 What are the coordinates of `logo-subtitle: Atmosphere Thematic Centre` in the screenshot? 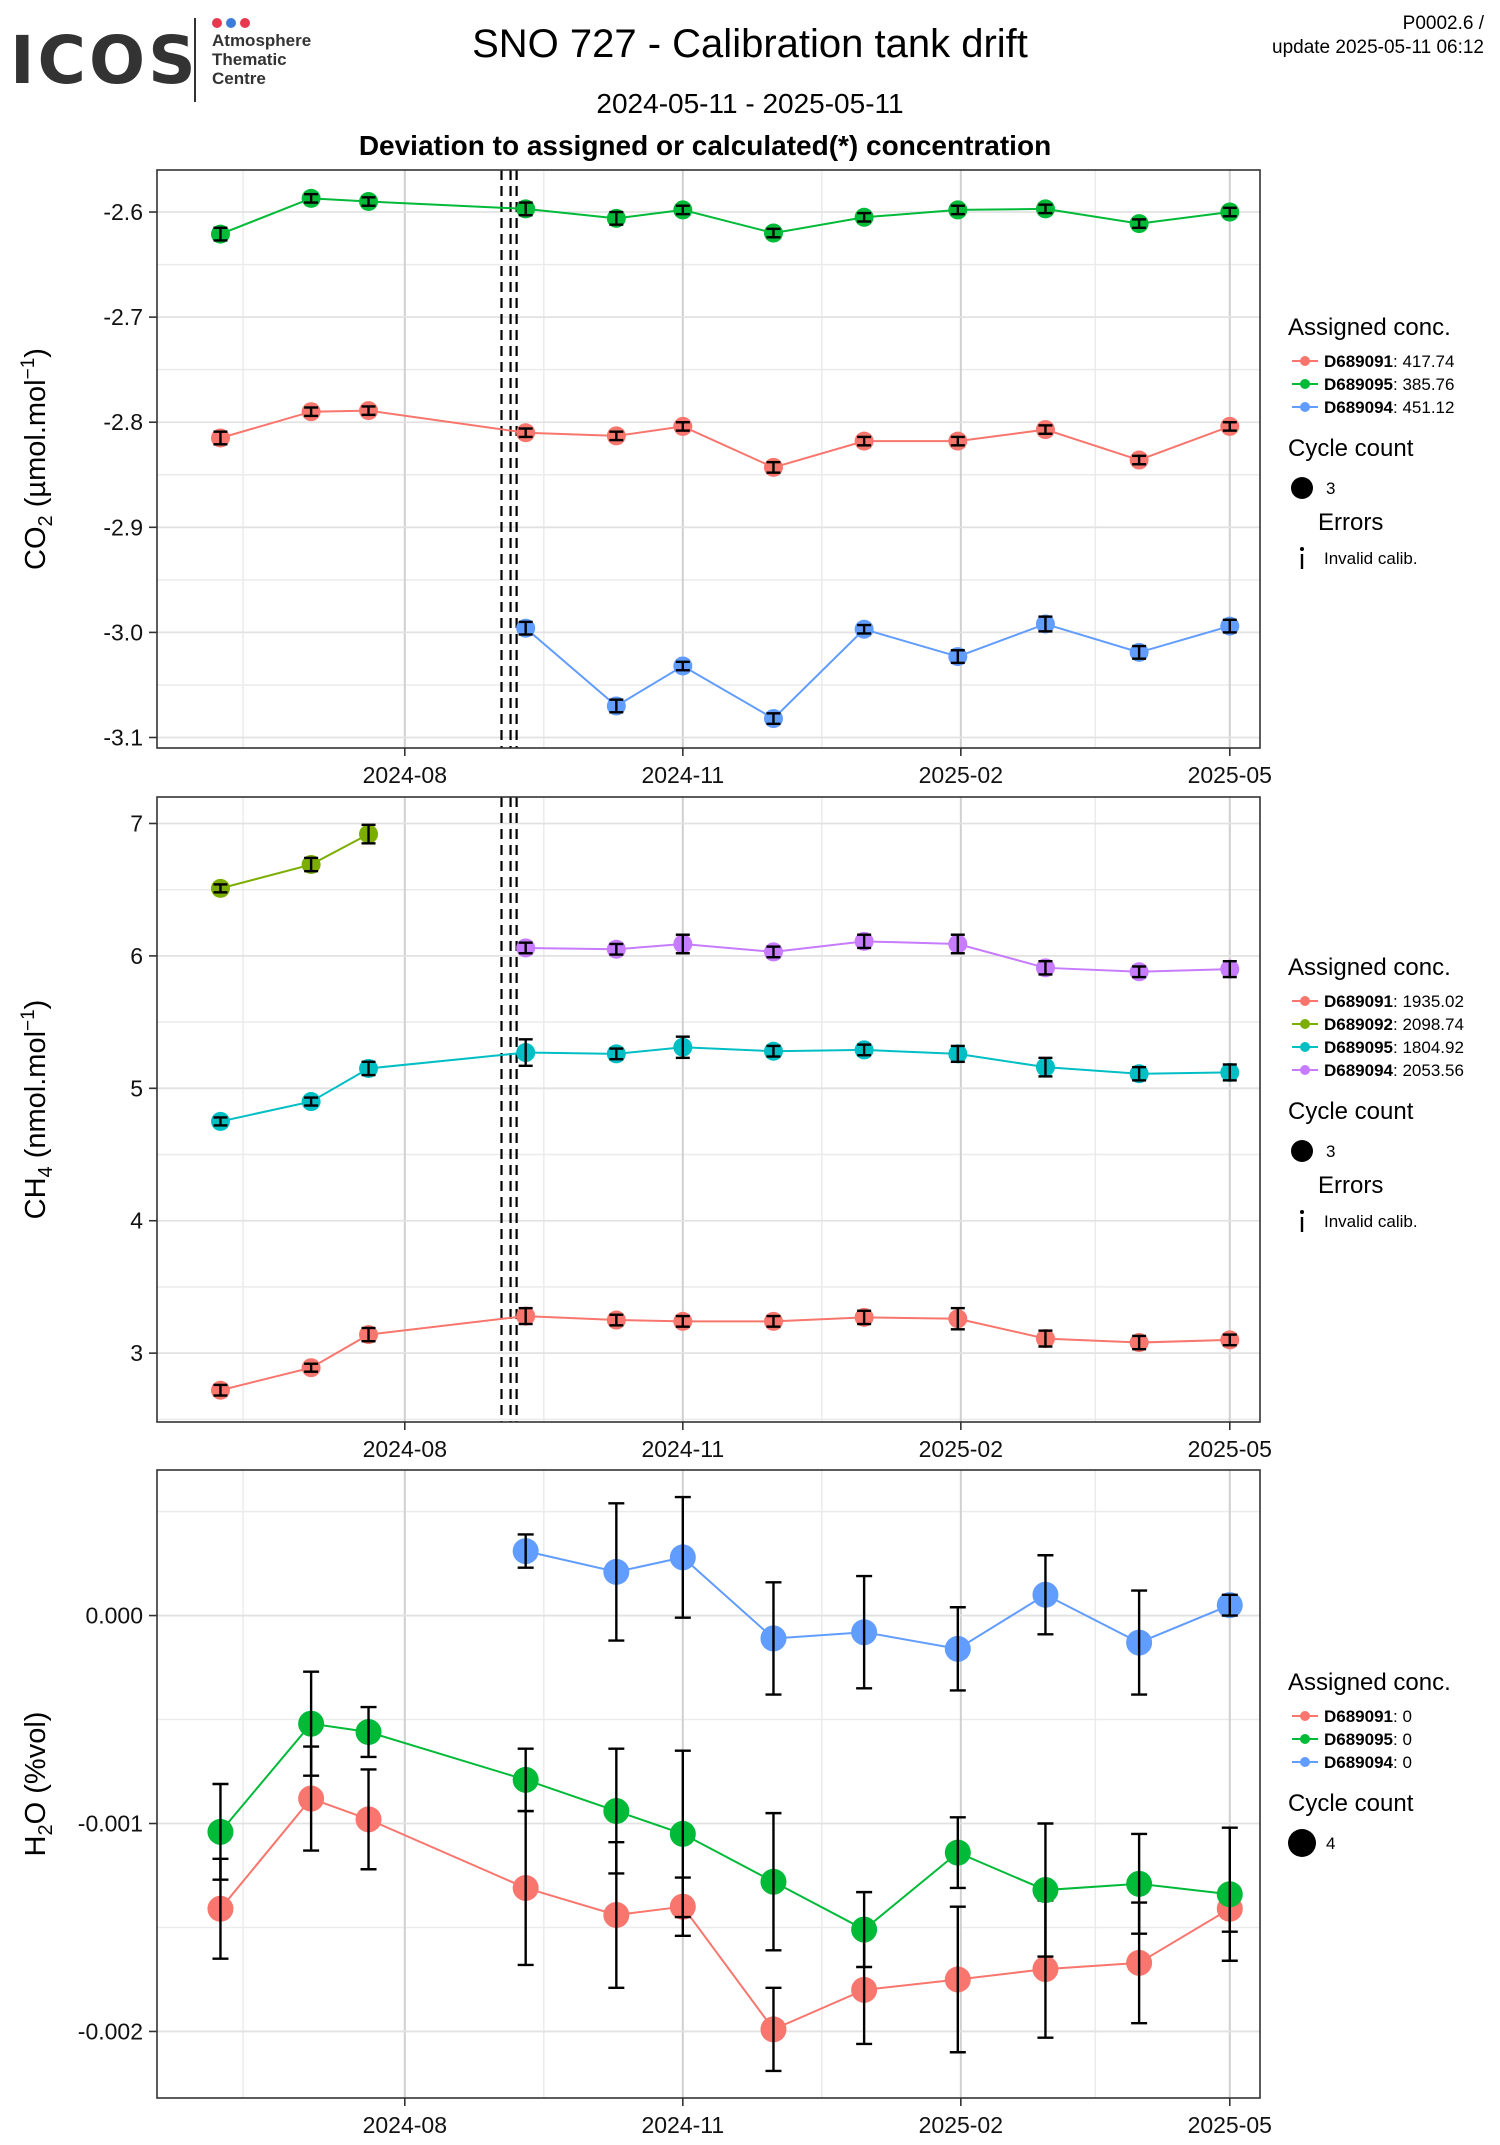 It's located at (261, 59).